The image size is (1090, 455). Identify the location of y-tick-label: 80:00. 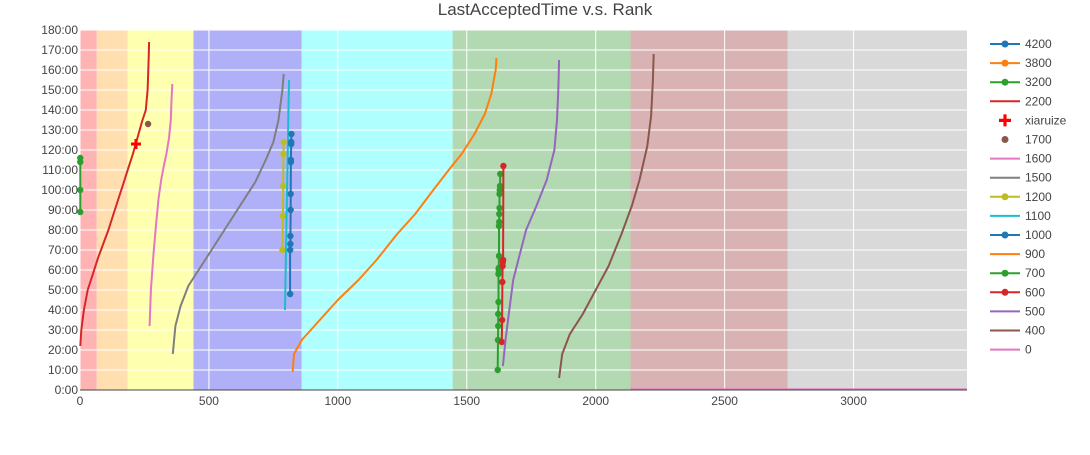
(63, 230).